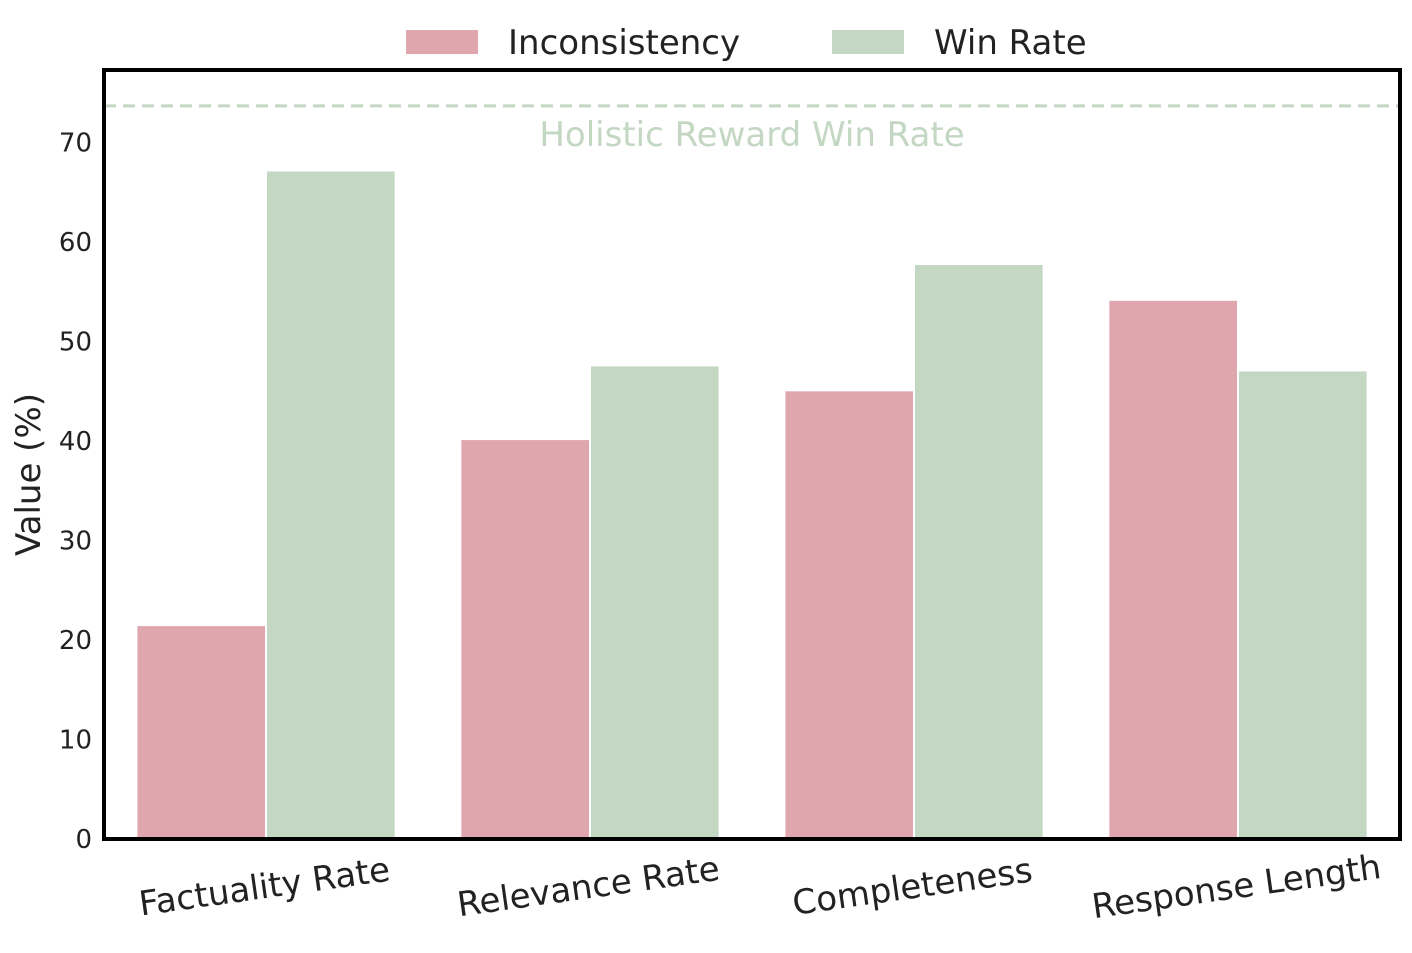 This screenshot has height=953, width=1412. Describe the element at coordinates (588, 887) in the screenshot. I see `x-tick-label: Relevance Rate` at that location.